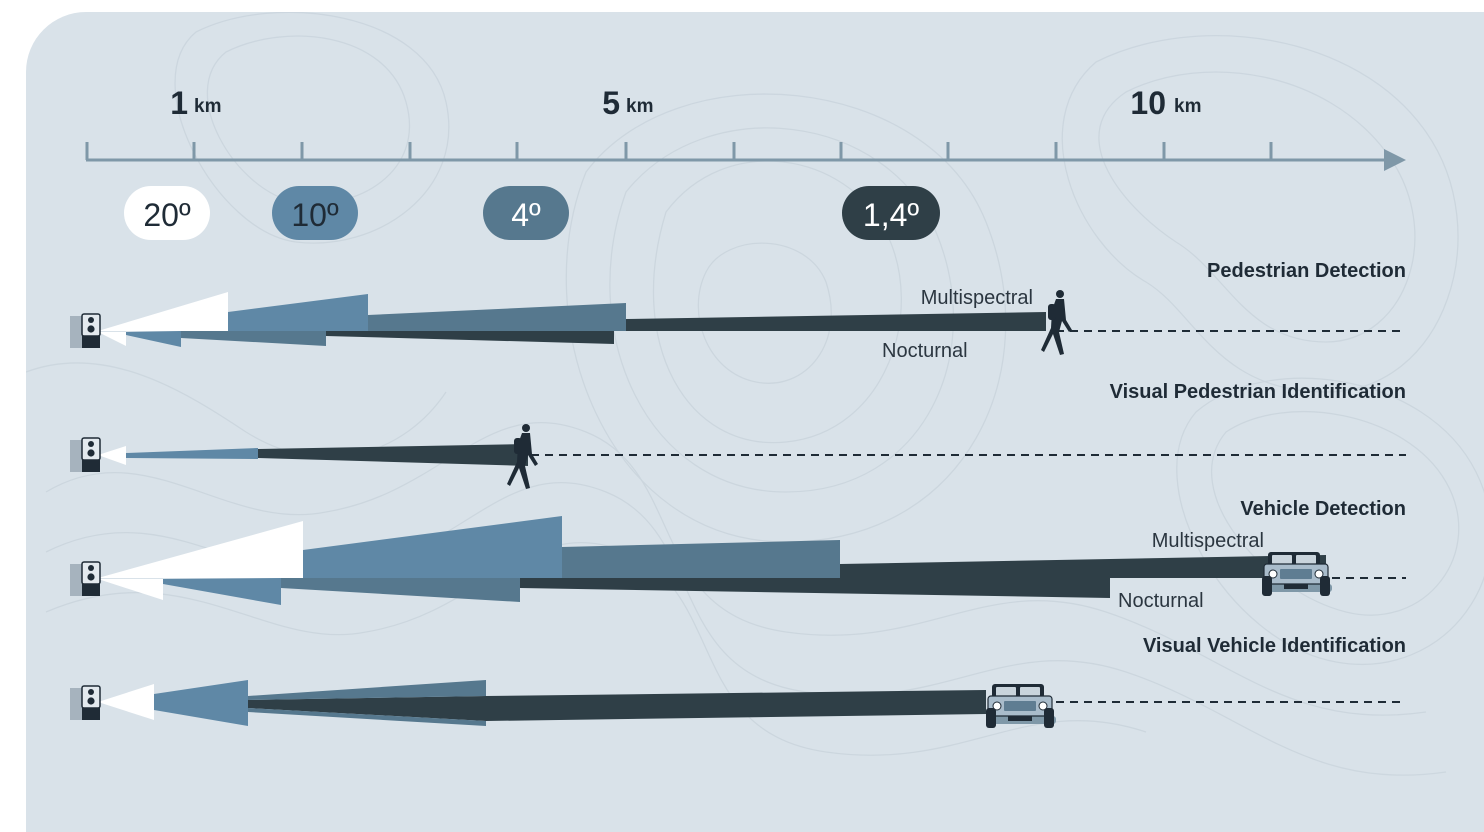  I want to click on angle-badge-1-4: 1,4º, so click(891, 213).